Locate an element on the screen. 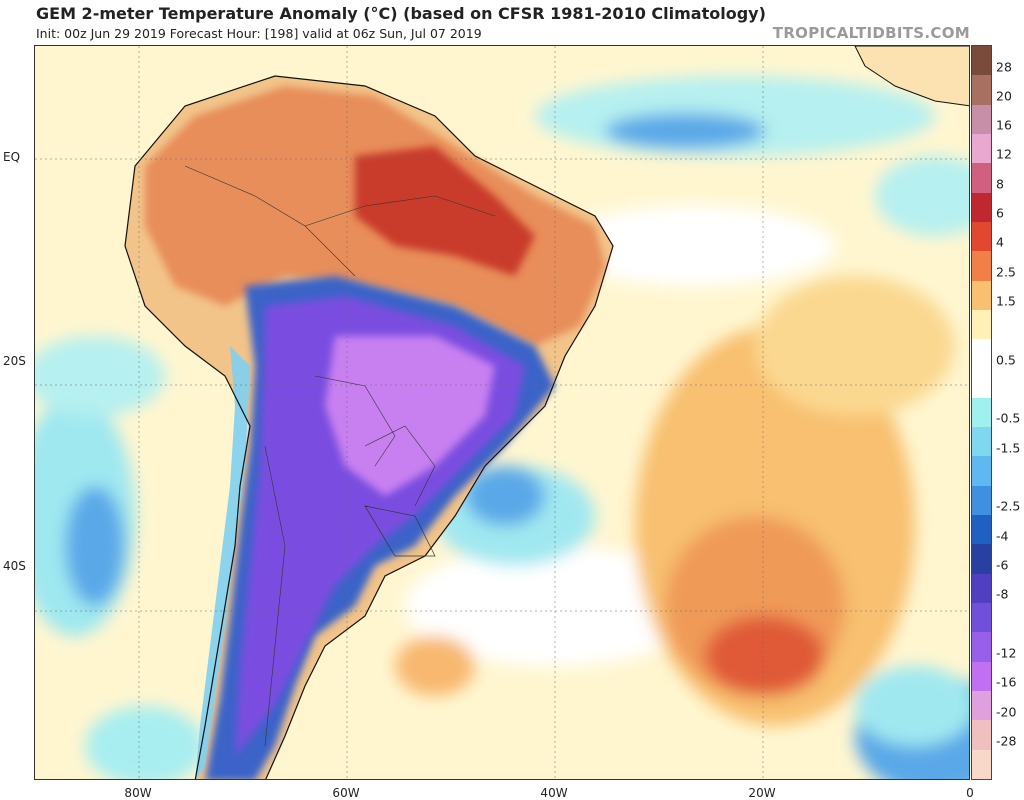 The width and height of the screenshot is (1024, 800). colorbar-label: -4 is located at coordinates (1002, 536).